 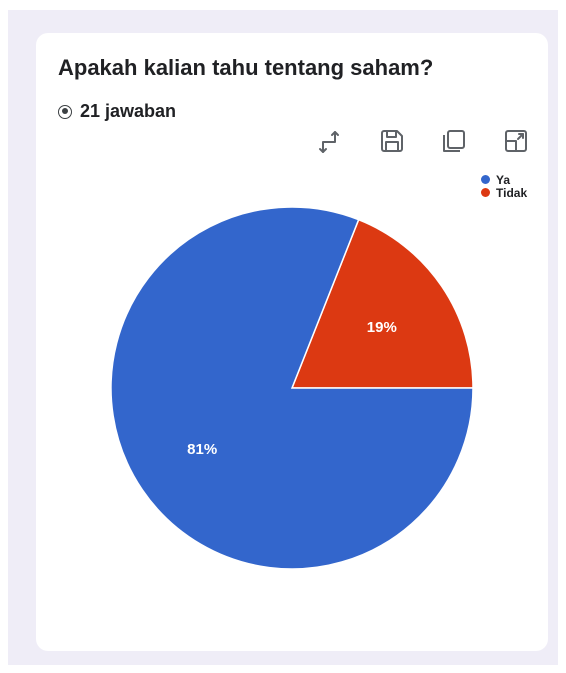 I want to click on expand-icon, so click(x=516, y=141).